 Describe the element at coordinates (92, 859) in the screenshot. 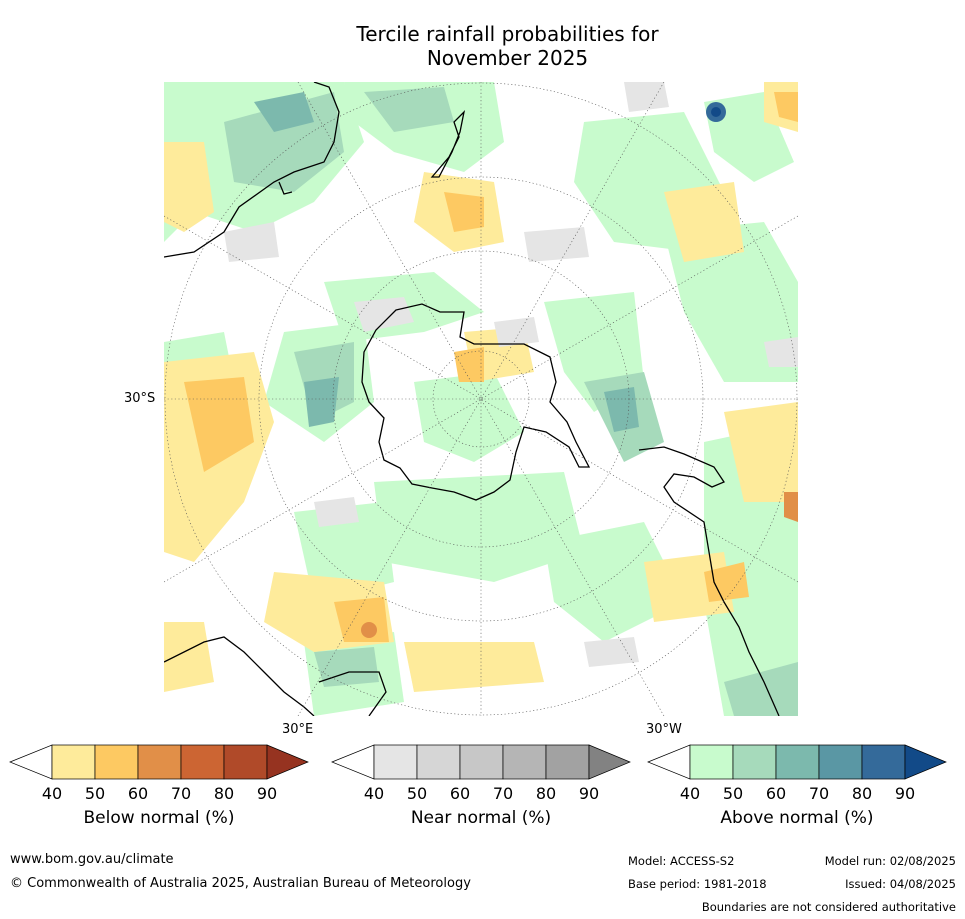

I see `footer-url: www.bom.gov.au/climate` at that location.